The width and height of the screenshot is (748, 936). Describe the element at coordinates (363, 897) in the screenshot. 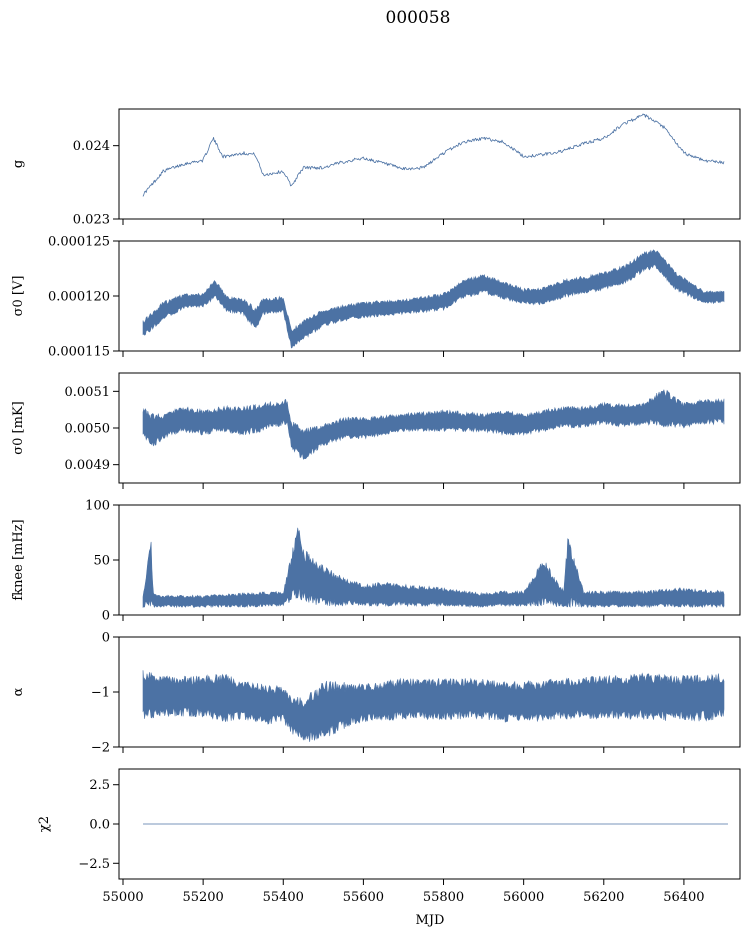

I see `x-tick-label: 55600` at that location.